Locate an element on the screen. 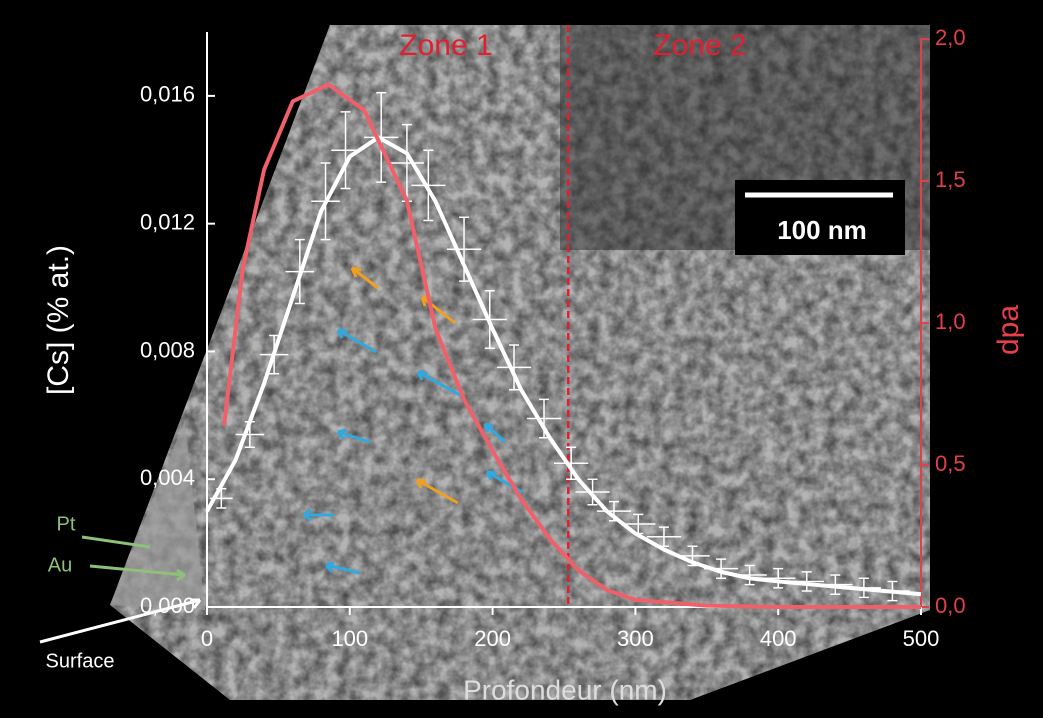  pt-layer is located at coordinates (157, 515).